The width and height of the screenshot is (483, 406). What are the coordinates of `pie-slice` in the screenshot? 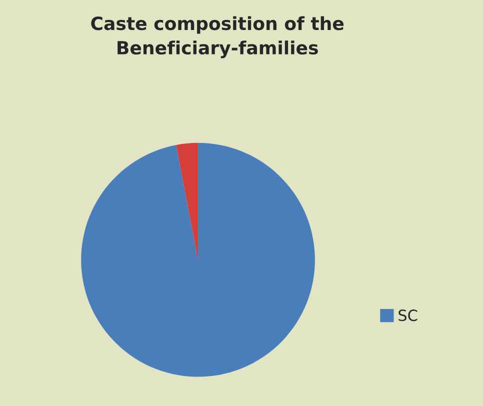 It's located at (187, 201).